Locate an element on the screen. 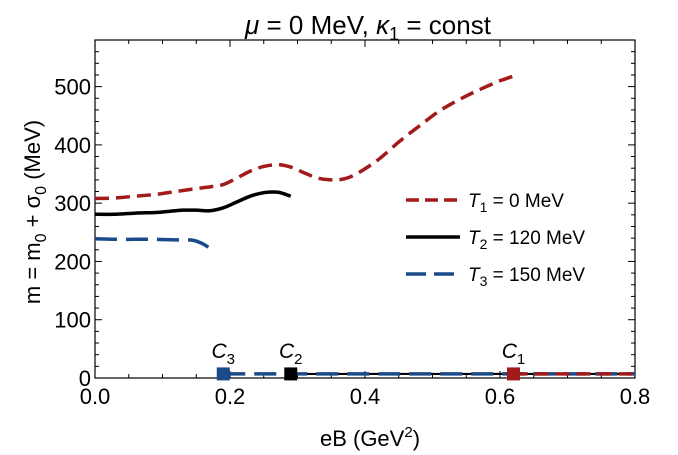 The image size is (678, 455). x-tick-label: 0.6 is located at coordinates (500, 396).